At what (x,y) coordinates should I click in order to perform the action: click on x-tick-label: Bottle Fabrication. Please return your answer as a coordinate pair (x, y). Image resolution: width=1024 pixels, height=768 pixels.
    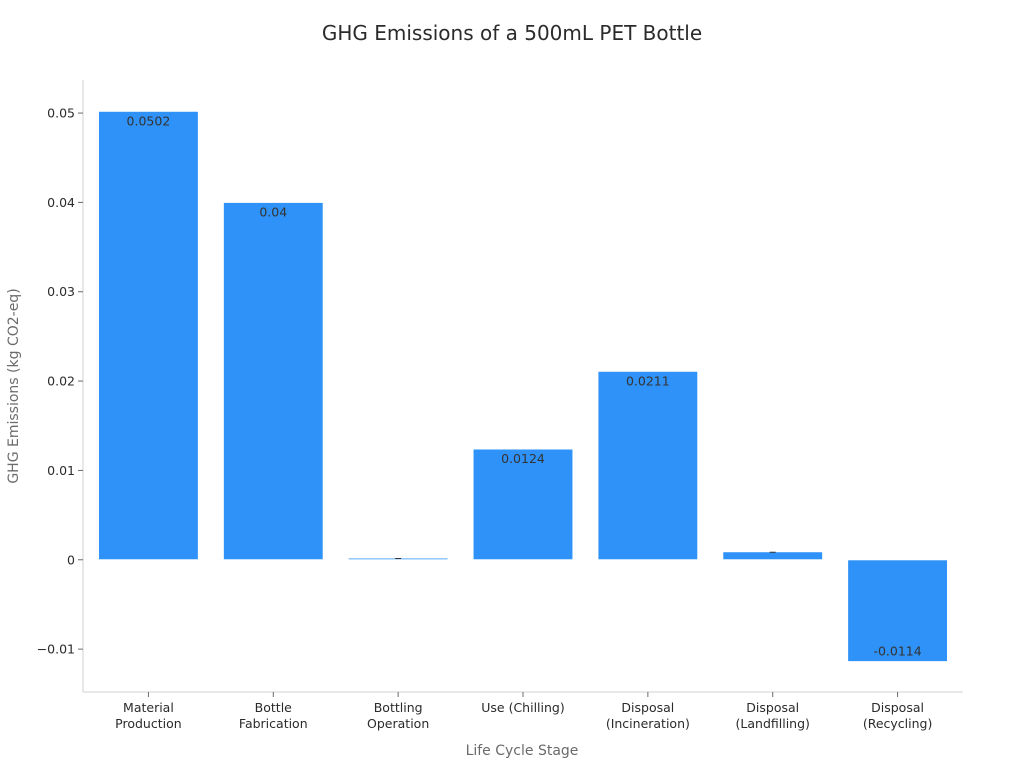
    Looking at the image, I should click on (273, 715).